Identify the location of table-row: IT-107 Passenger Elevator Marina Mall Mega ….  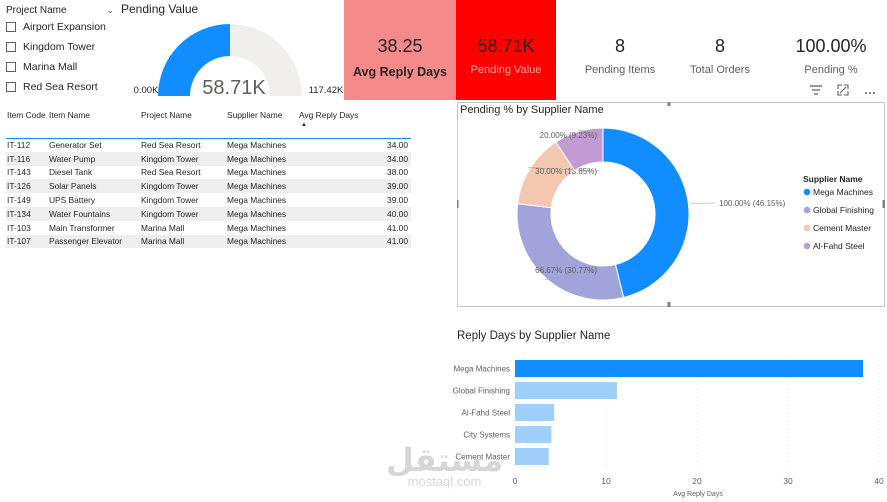
(208, 241).